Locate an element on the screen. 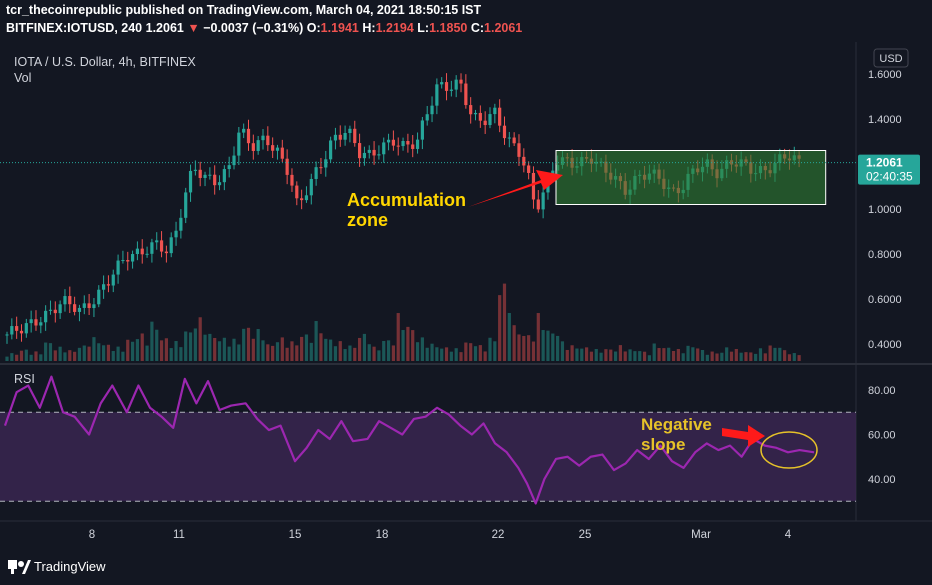 The height and width of the screenshot is (585, 932). price-tick-label: 0.8000 is located at coordinates (885, 255).